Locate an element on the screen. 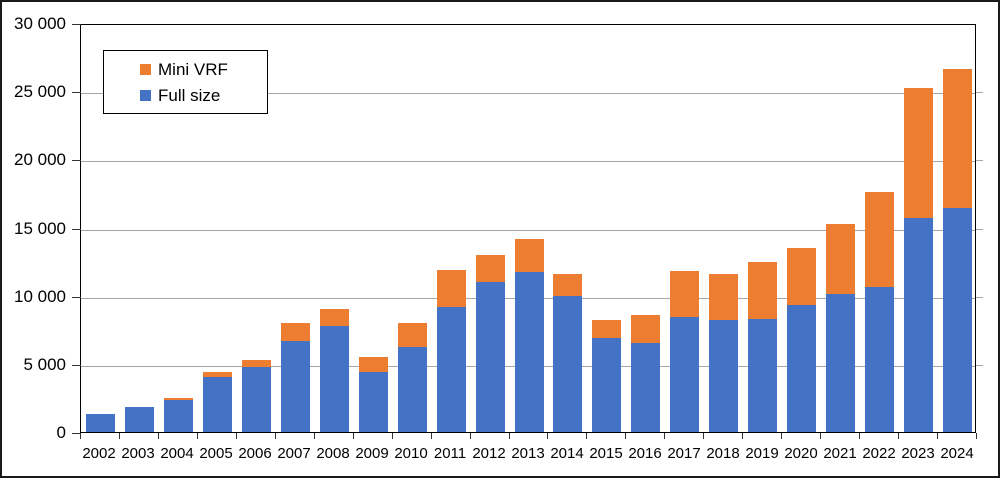  bar-2006-mini-vrf is located at coordinates (256, 363).